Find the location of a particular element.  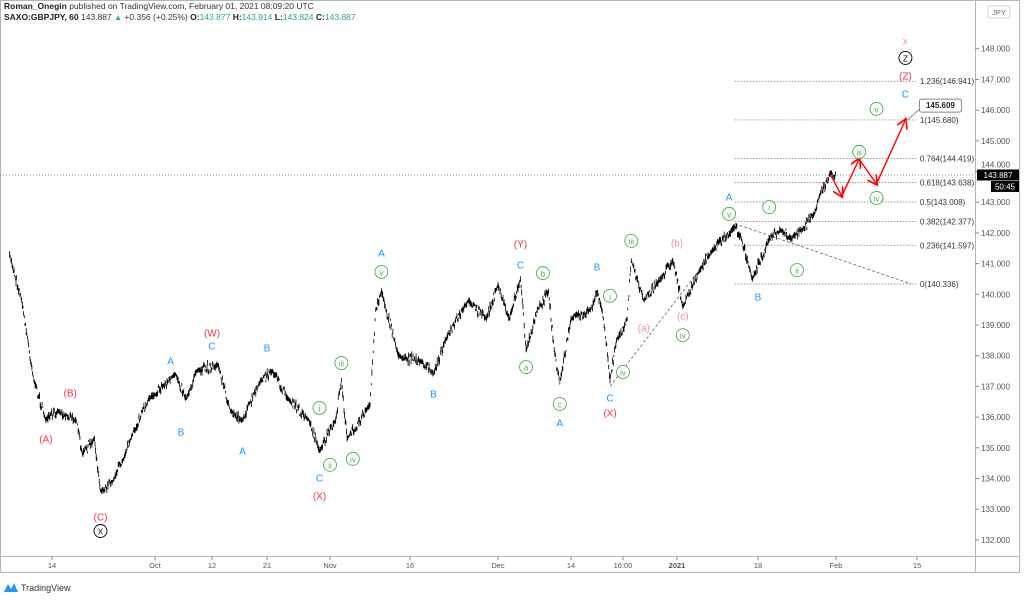

wave-label: (A) is located at coordinates (45, 439).